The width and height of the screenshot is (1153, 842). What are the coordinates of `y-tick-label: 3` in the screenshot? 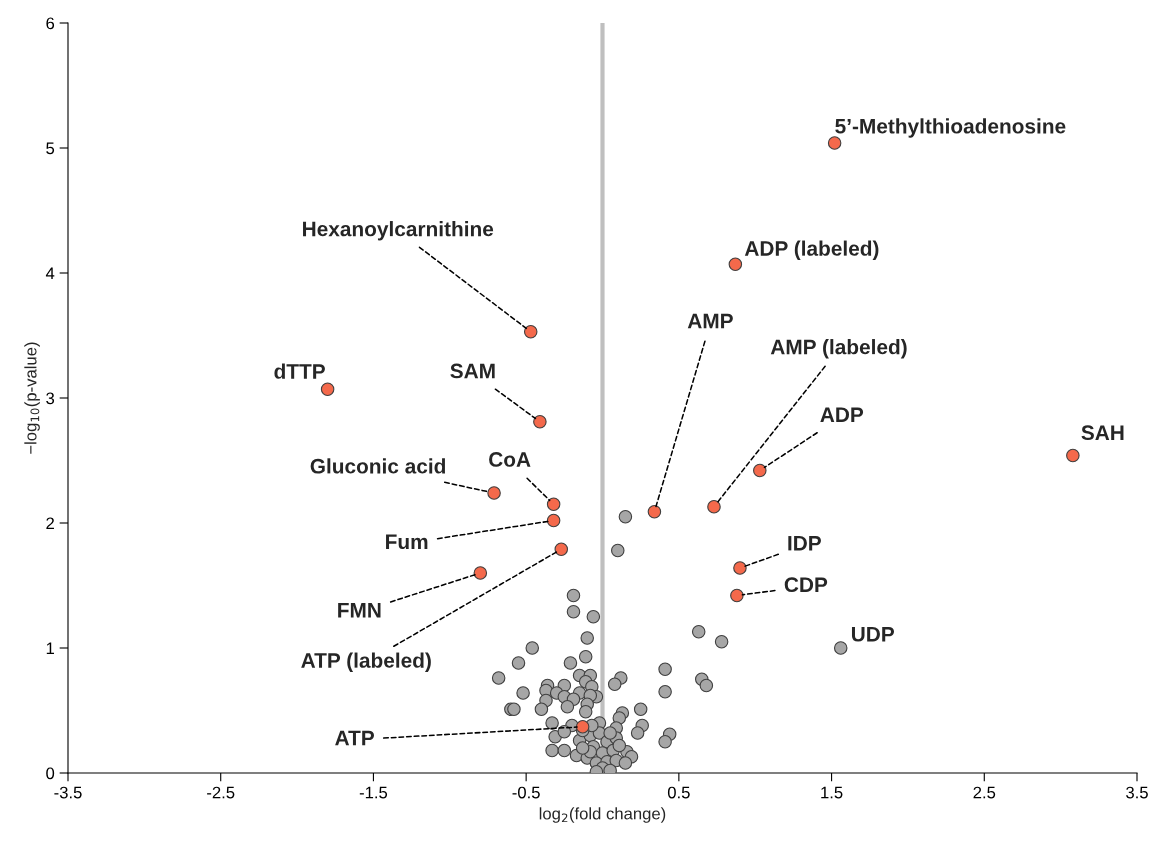 It's located at (50, 398).